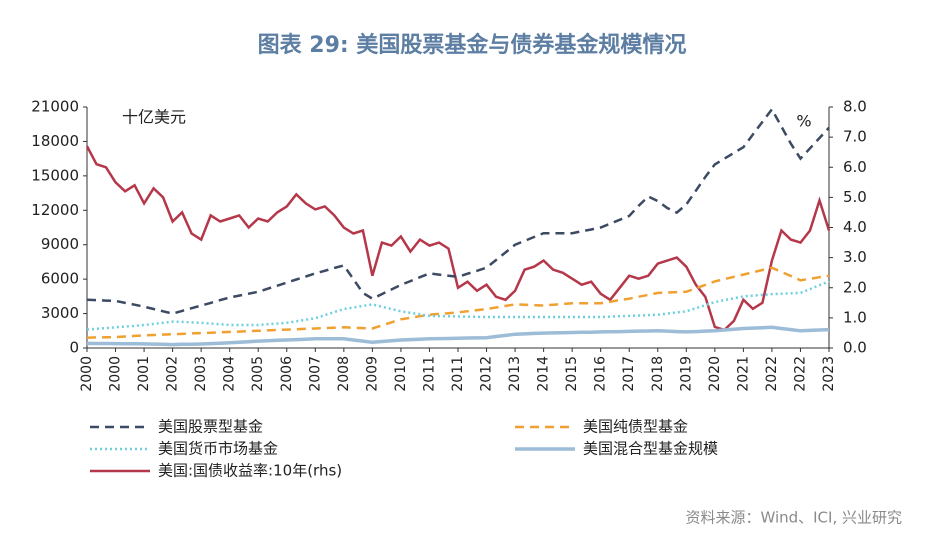  What do you see at coordinates (855, 137) in the screenshot?
I see `y2-tick-label: 7.0` at bounding box center [855, 137].